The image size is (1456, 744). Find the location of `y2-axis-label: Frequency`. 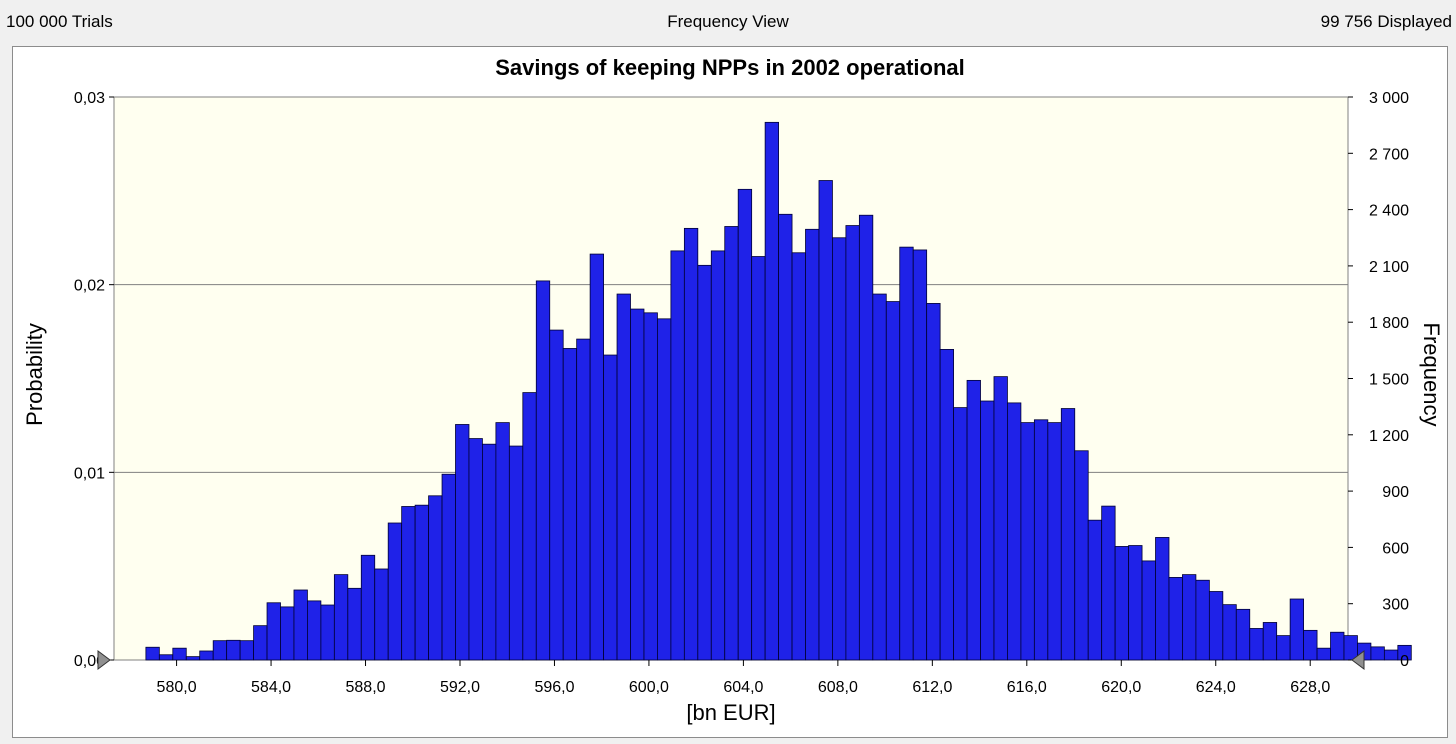

y2-axis-label: Frequency is located at coordinates (1431, 375).